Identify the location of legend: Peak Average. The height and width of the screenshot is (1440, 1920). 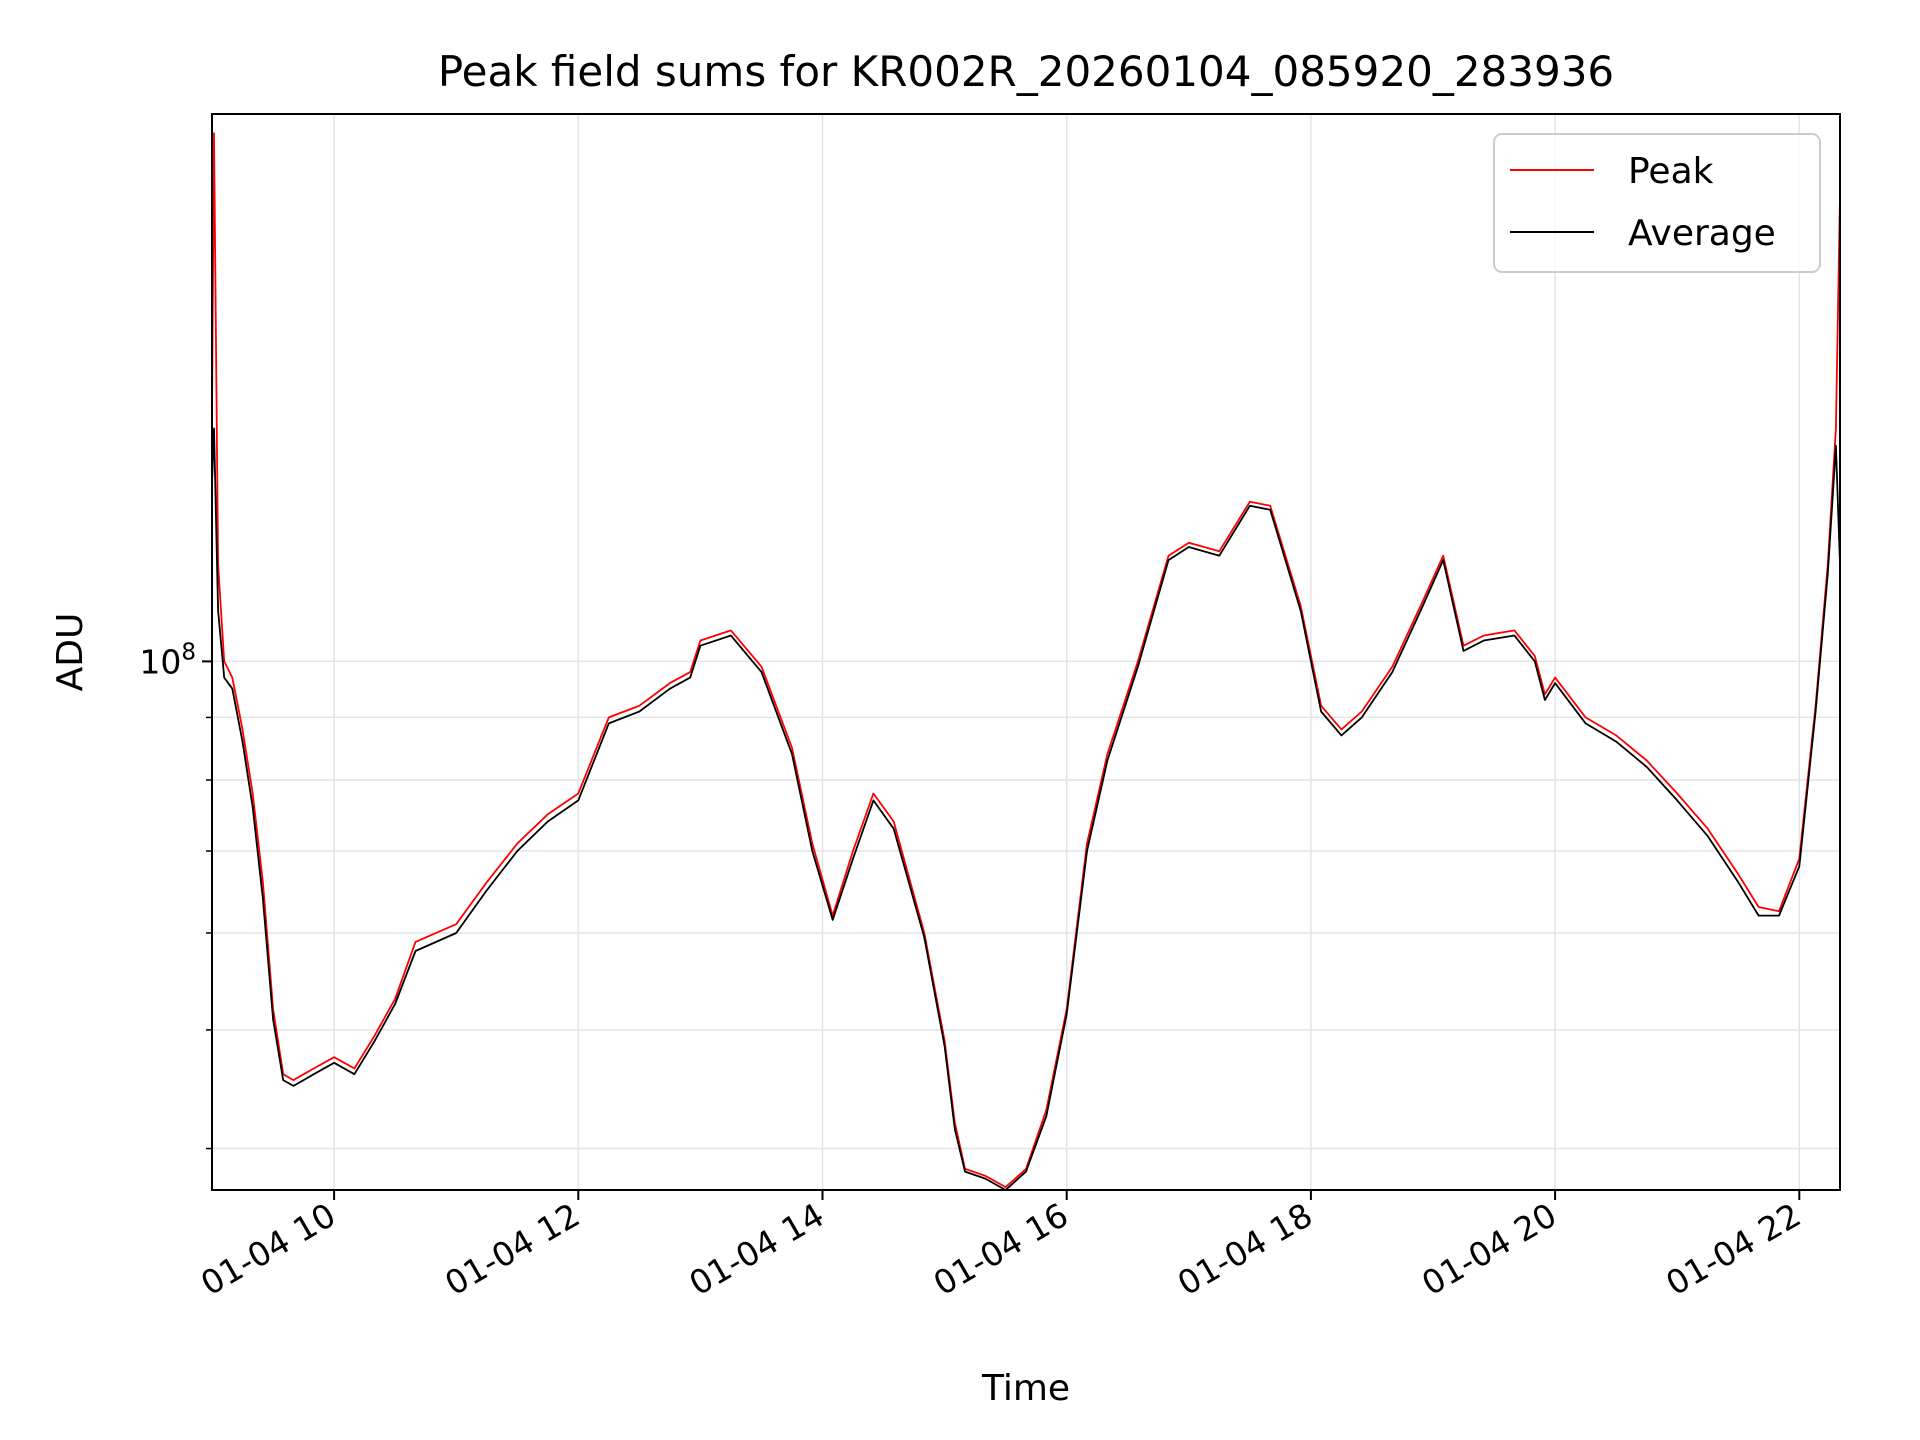
(1657, 203).